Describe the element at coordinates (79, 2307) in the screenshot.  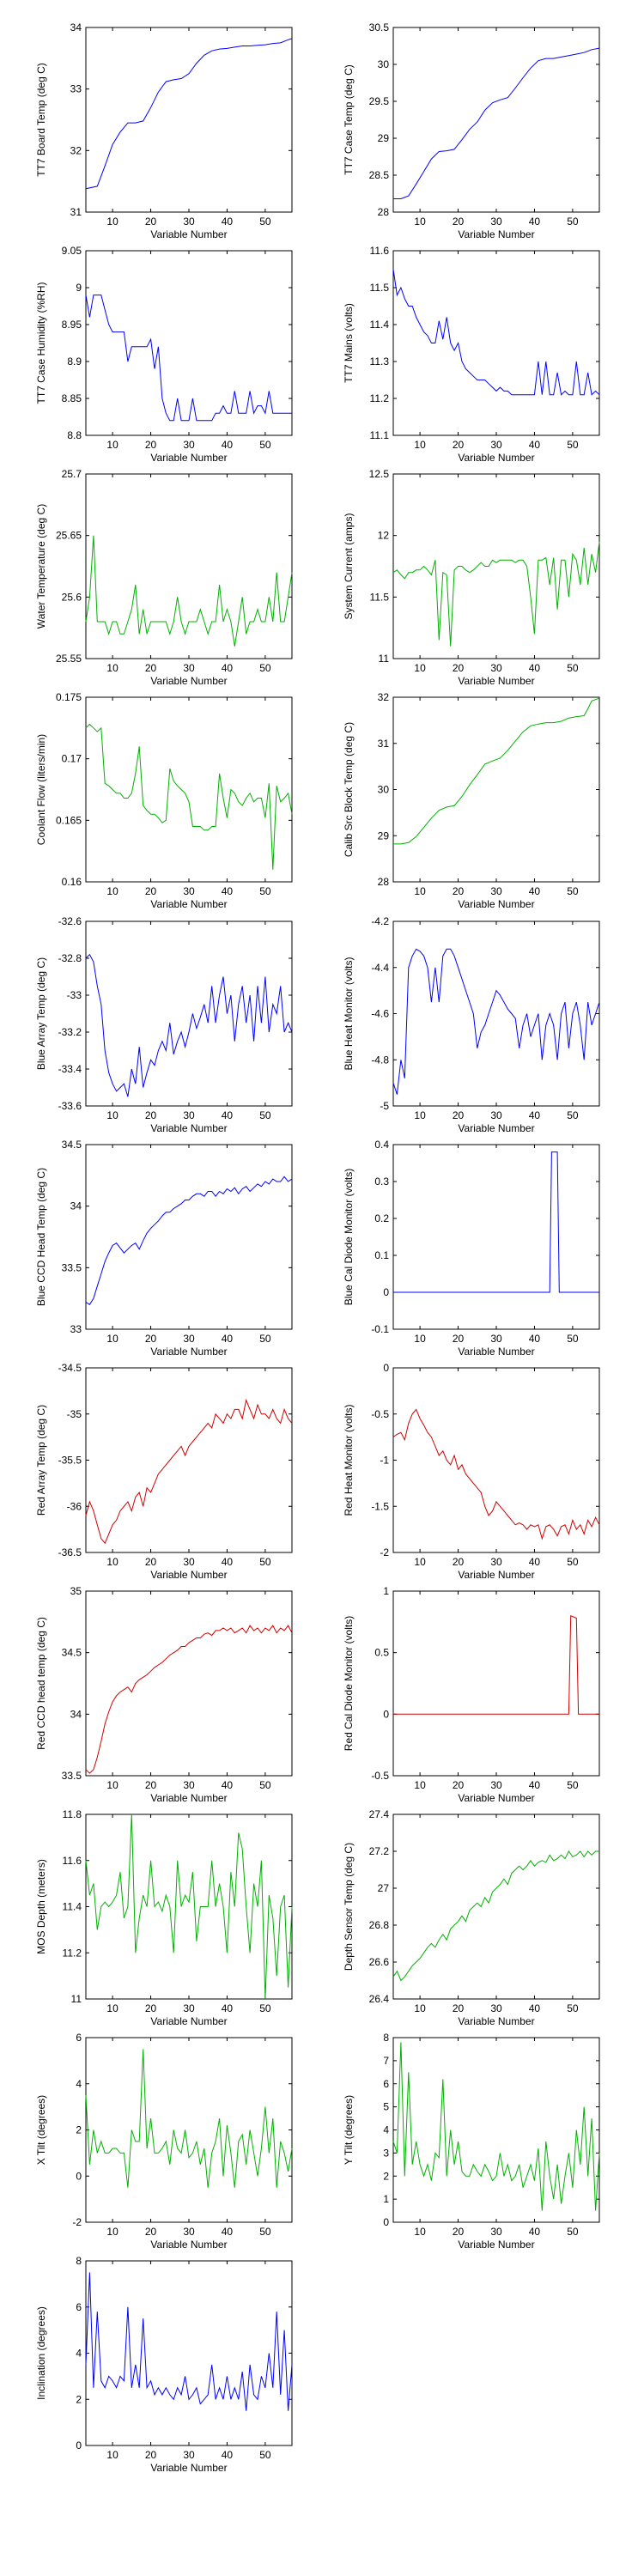
I see `y-tick-label: 6` at that location.